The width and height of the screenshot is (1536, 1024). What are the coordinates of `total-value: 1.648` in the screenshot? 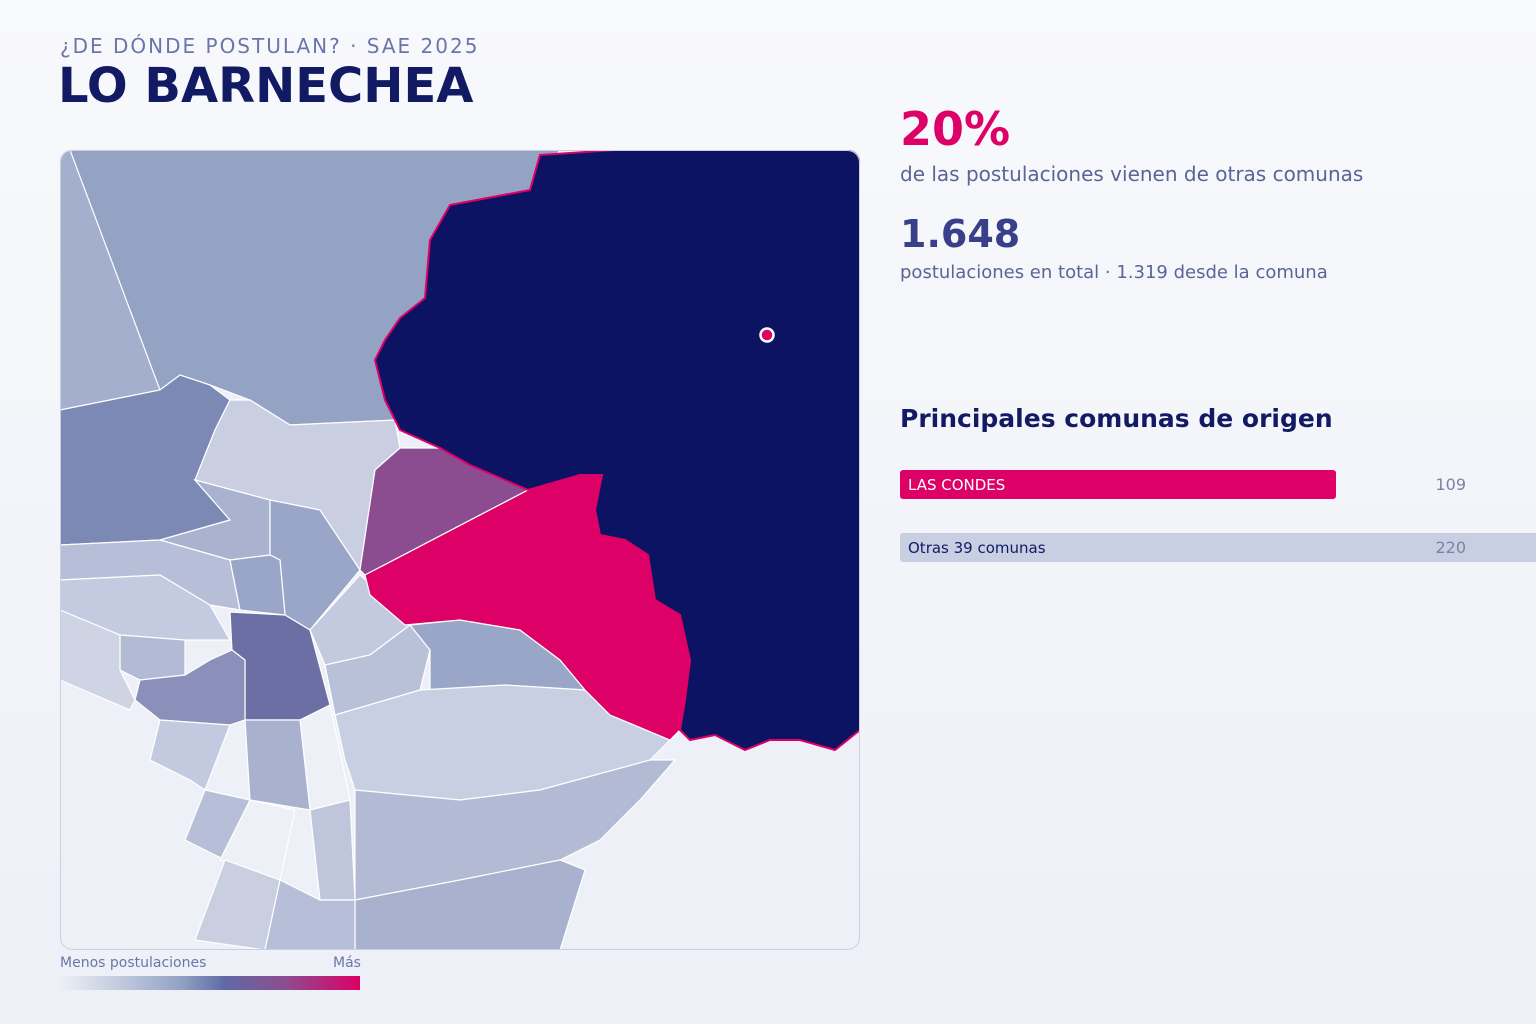 It's located at (960, 234).